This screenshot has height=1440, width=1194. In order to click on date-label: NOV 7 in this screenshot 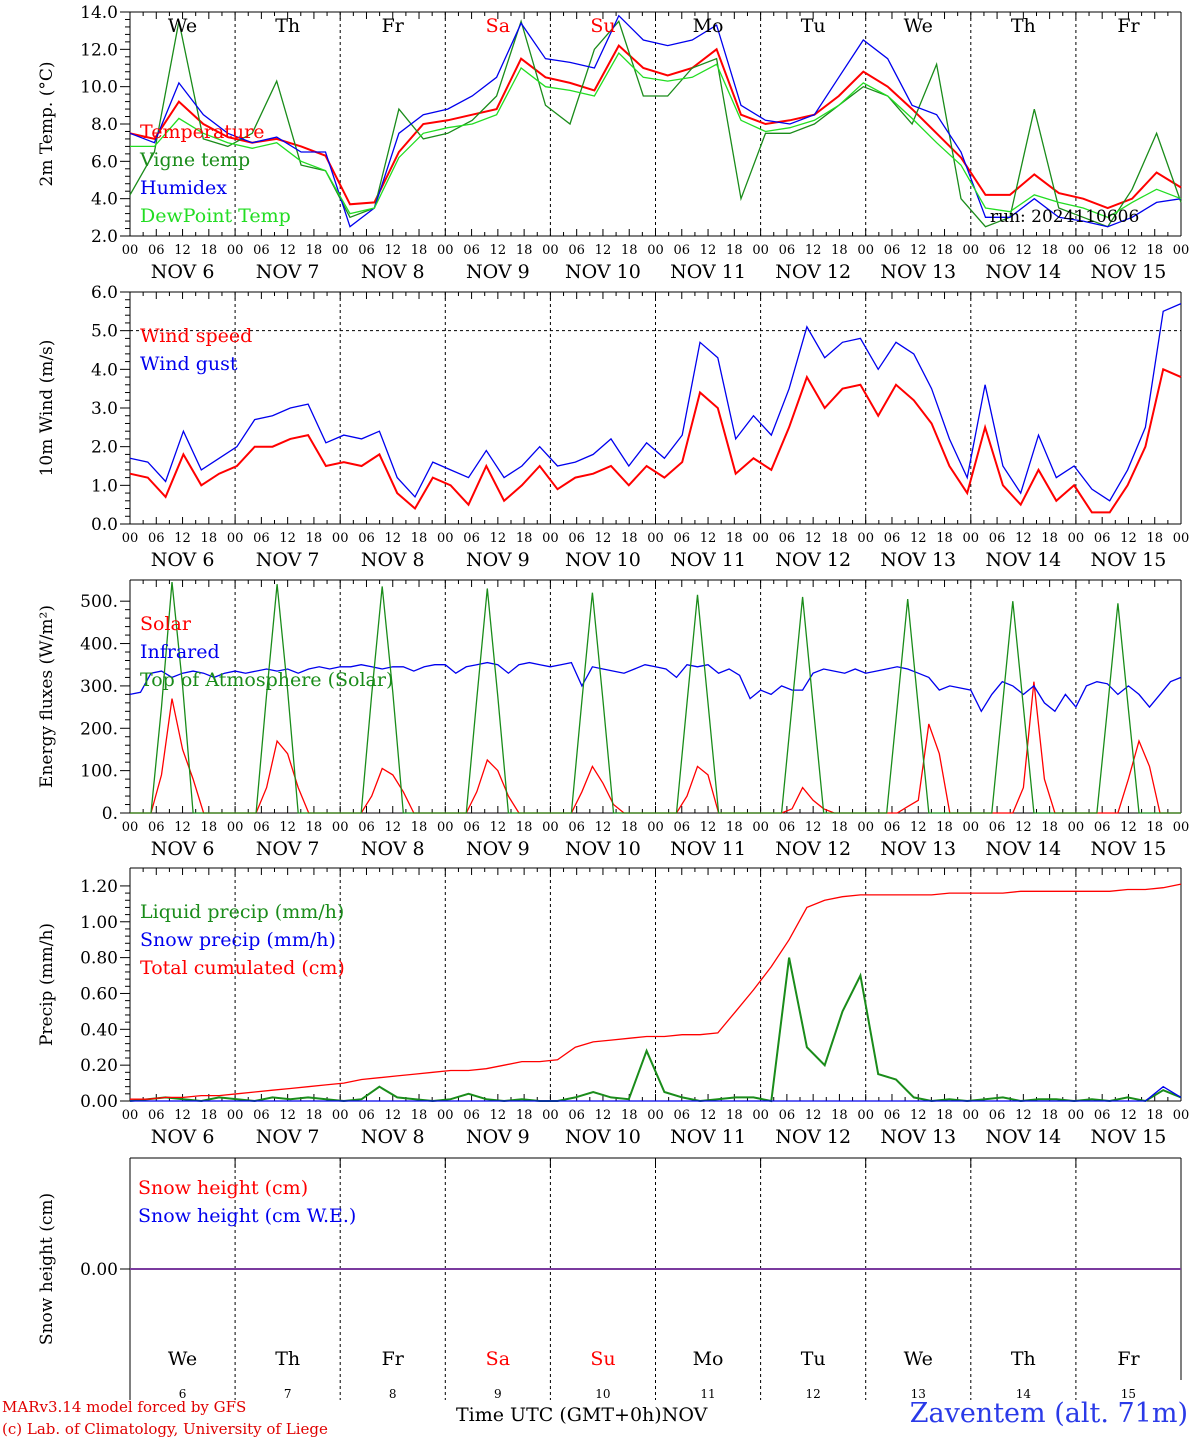, I will do `click(288, 1137)`.